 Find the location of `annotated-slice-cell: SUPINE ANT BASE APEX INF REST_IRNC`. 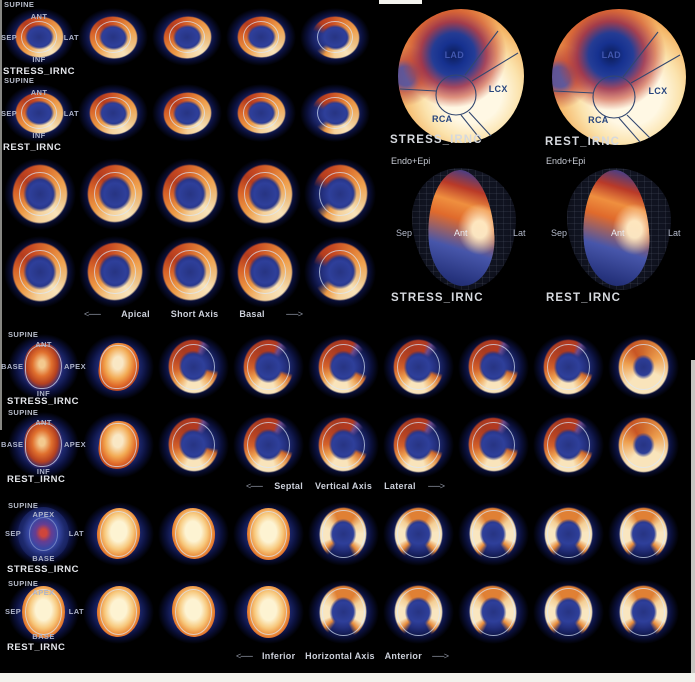

annotated-slice-cell: SUPINE ANT BASE APEX INF REST_IRNC is located at coordinates (43, 446).